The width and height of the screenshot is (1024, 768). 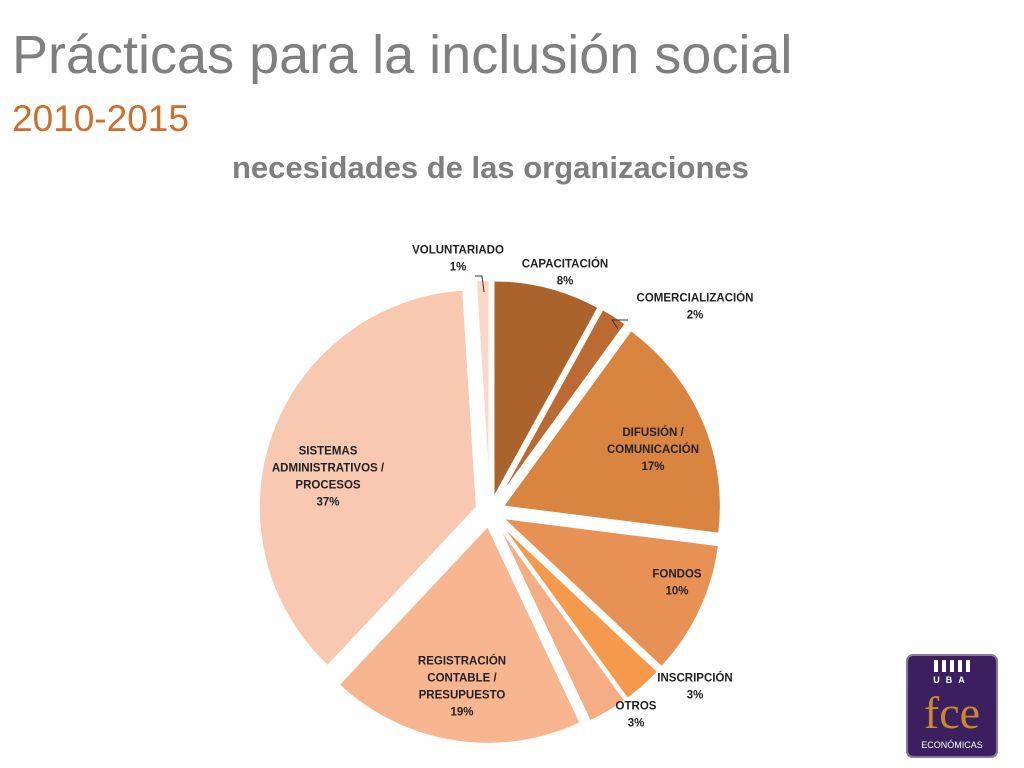 What do you see at coordinates (459, 634) in the screenshot?
I see `pie-slice-registracion-contable-presupuesto` at bounding box center [459, 634].